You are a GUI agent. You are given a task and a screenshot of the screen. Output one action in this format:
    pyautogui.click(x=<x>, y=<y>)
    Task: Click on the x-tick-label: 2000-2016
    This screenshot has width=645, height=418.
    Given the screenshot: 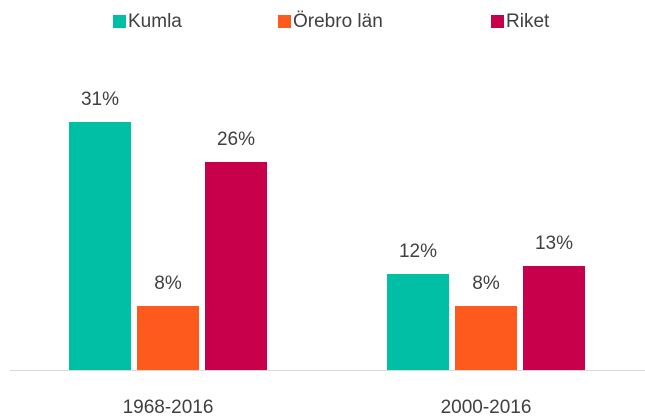 What is the action you would take?
    pyautogui.click(x=486, y=407)
    